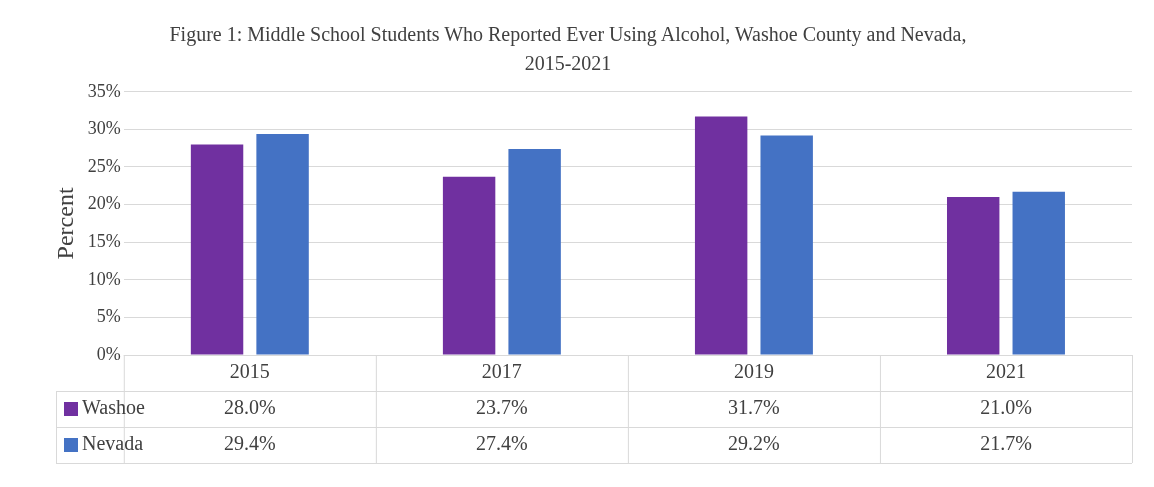 This screenshot has width=1154, height=487. I want to click on legend-label: Washoe, so click(113, 407).